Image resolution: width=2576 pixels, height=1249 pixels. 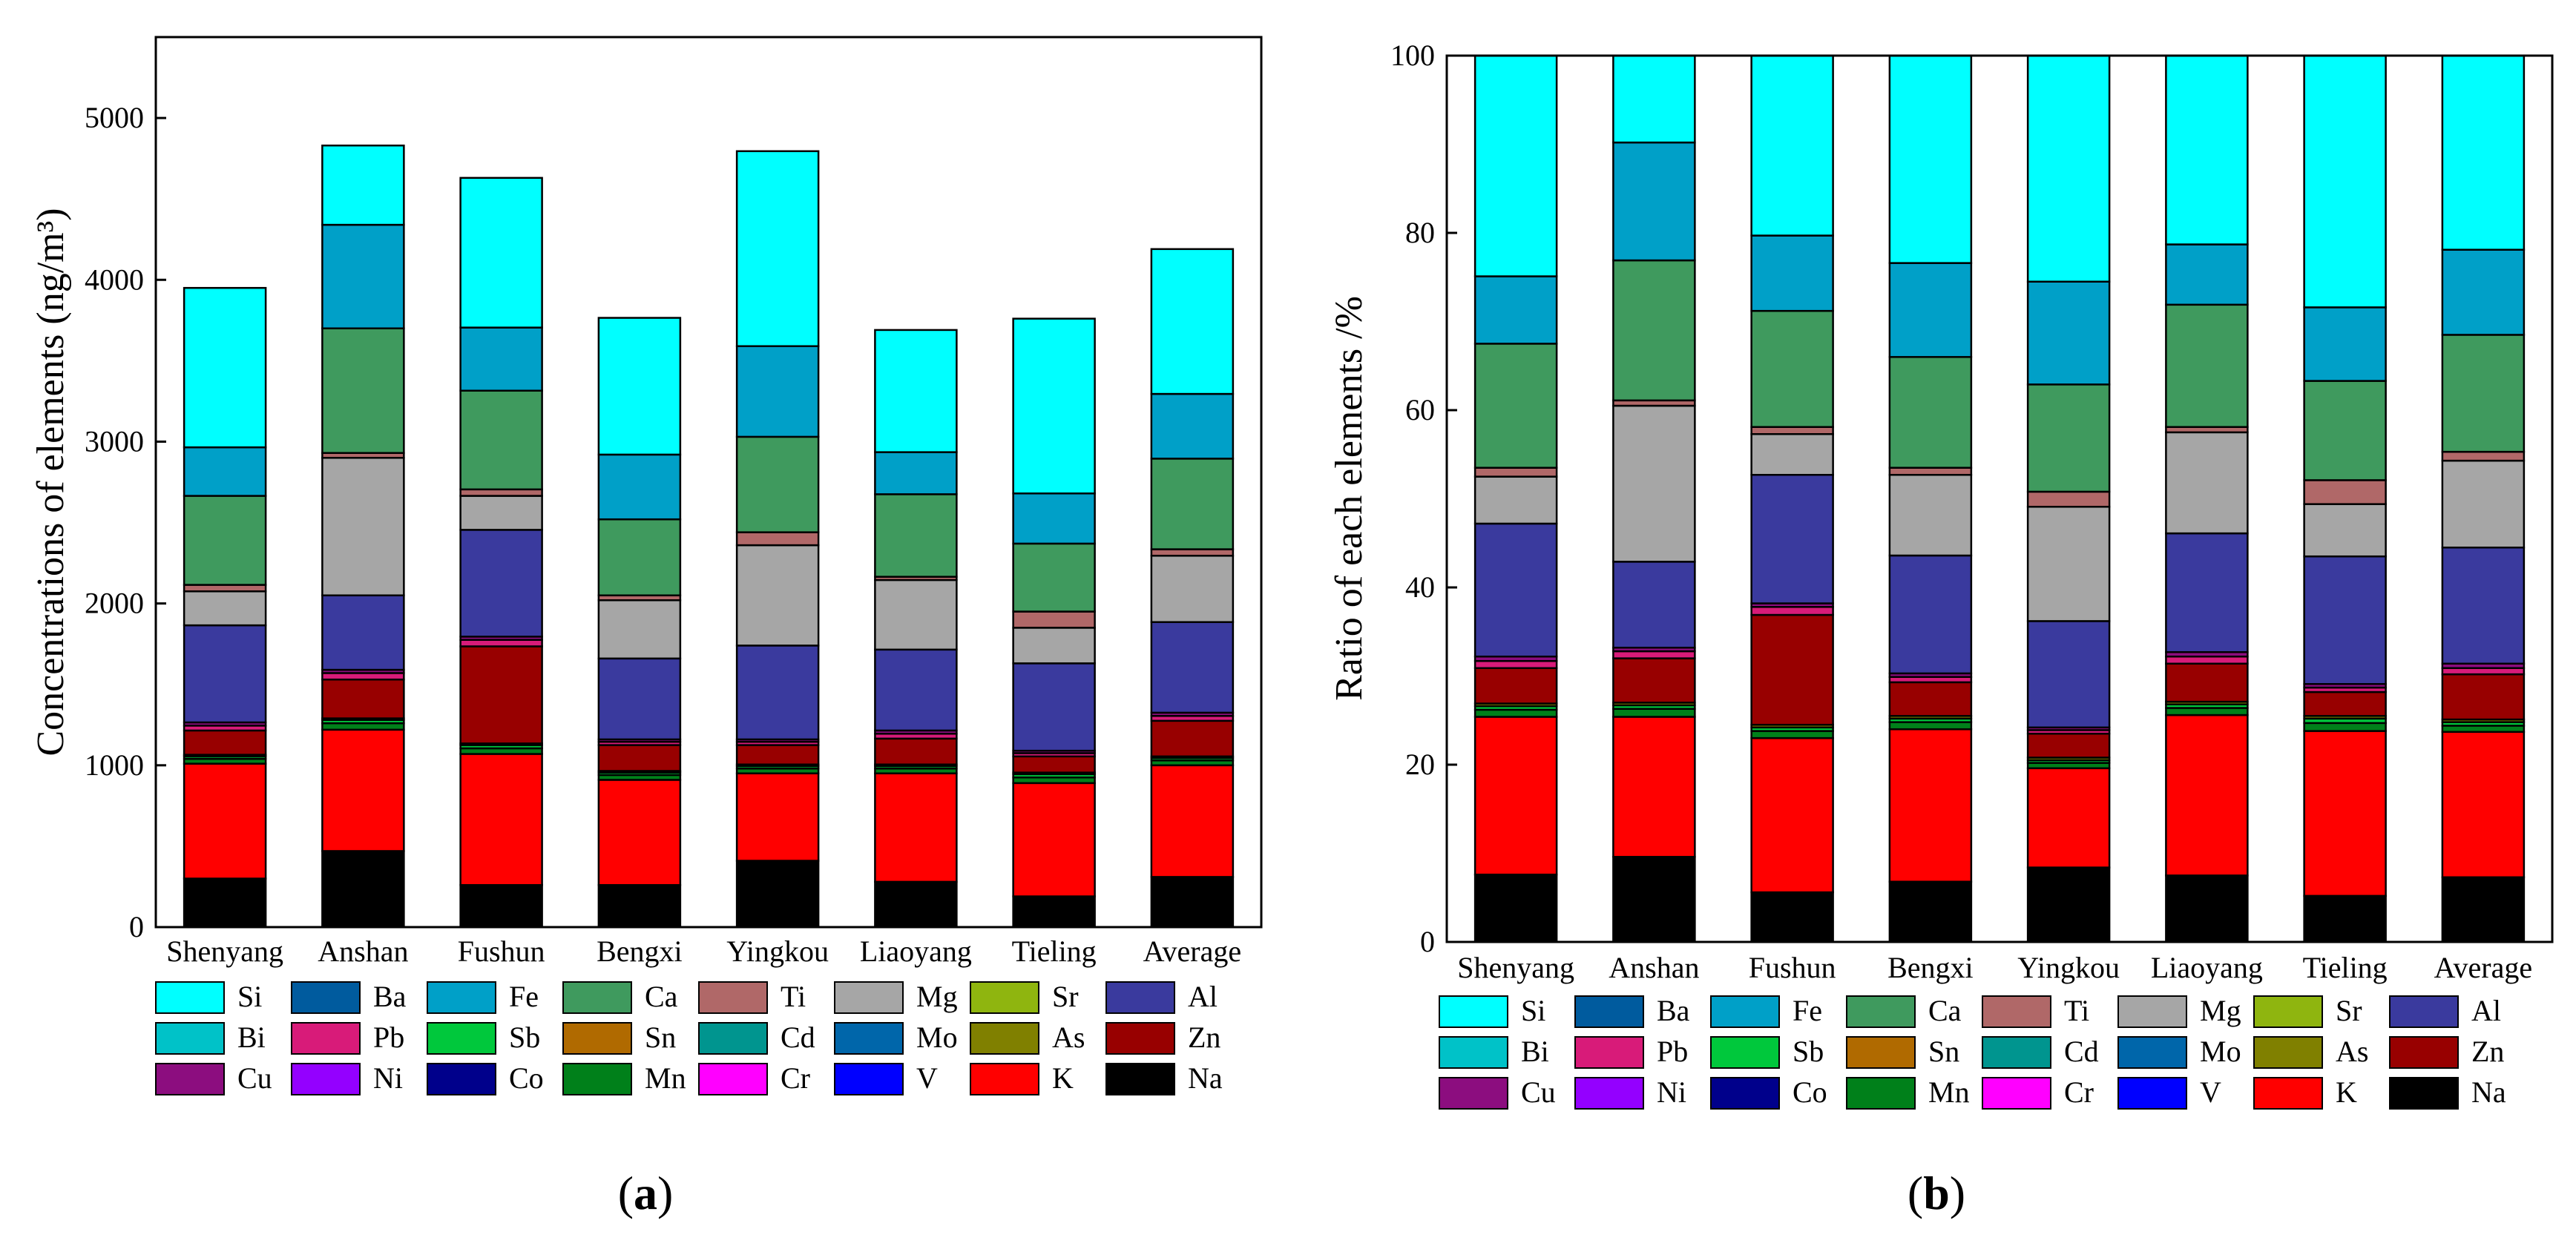 What do you see at coordinates (501, 643) in the screenshot?
I see `bar-segment-pb` at bounding box center [501, 643].